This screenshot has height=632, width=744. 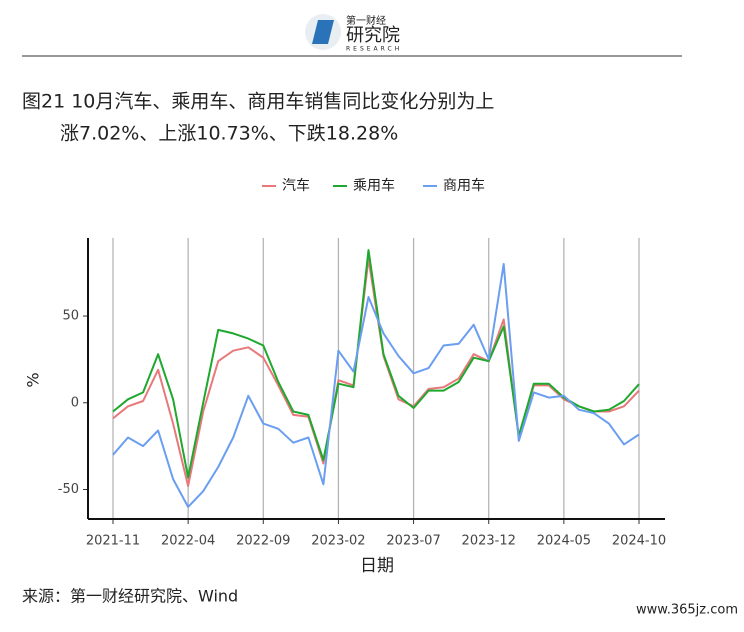 What do you see at coordinates (489, 541) in the screenshot?
I see `x-tick-label: 2023-12` at bounding box center [489, 541].